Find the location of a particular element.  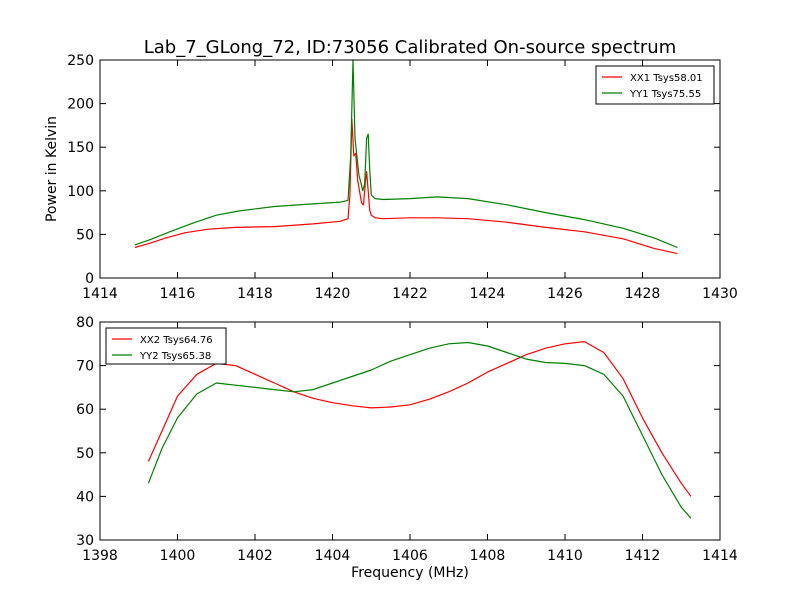

y-axis-label: Power in Kelvin is located at coordinates (52, 169).